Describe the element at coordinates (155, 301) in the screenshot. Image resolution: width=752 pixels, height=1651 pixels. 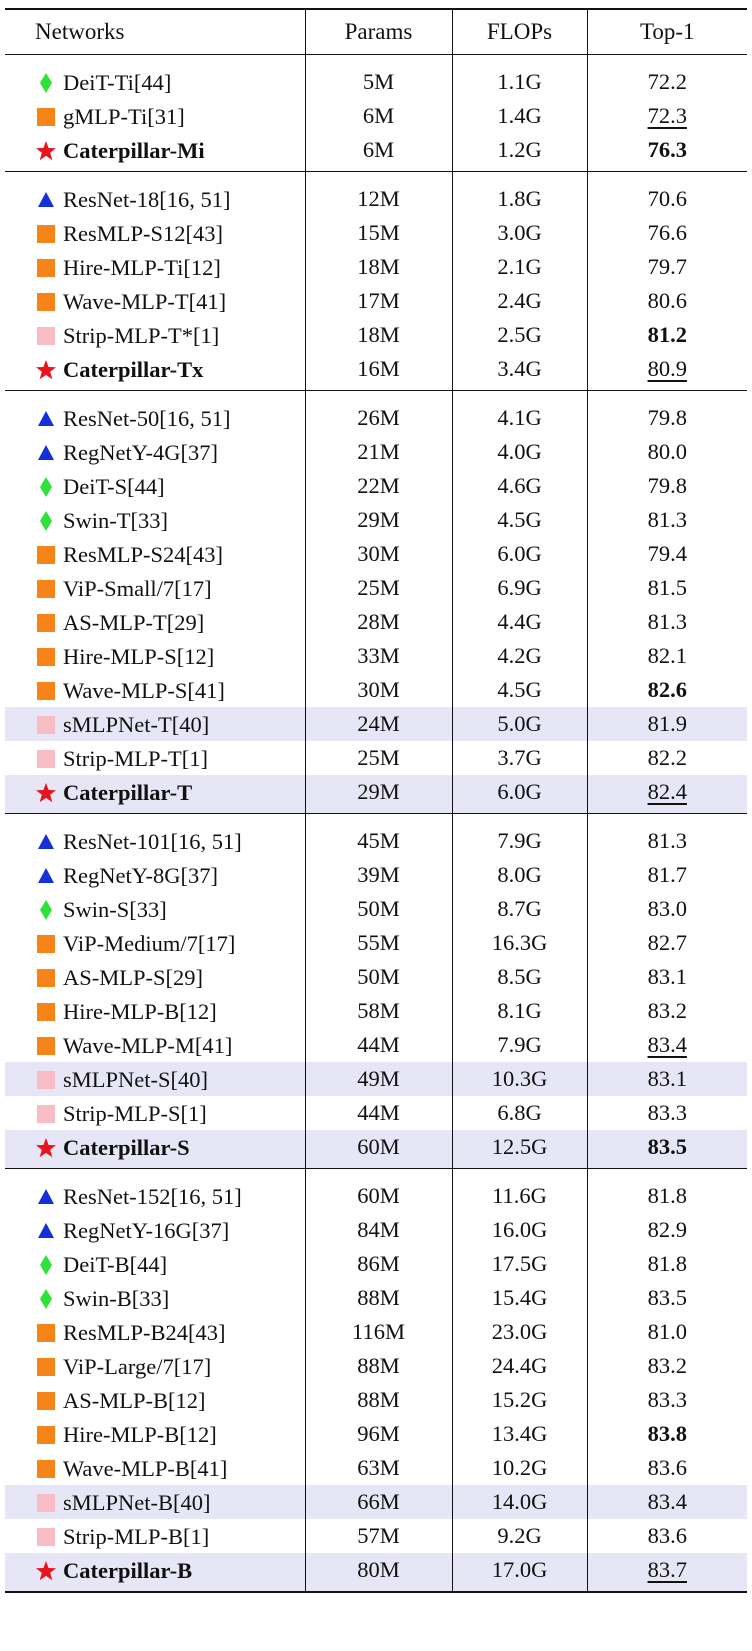
I see `network-cell: Wave-MLP-T[41]` at that location.